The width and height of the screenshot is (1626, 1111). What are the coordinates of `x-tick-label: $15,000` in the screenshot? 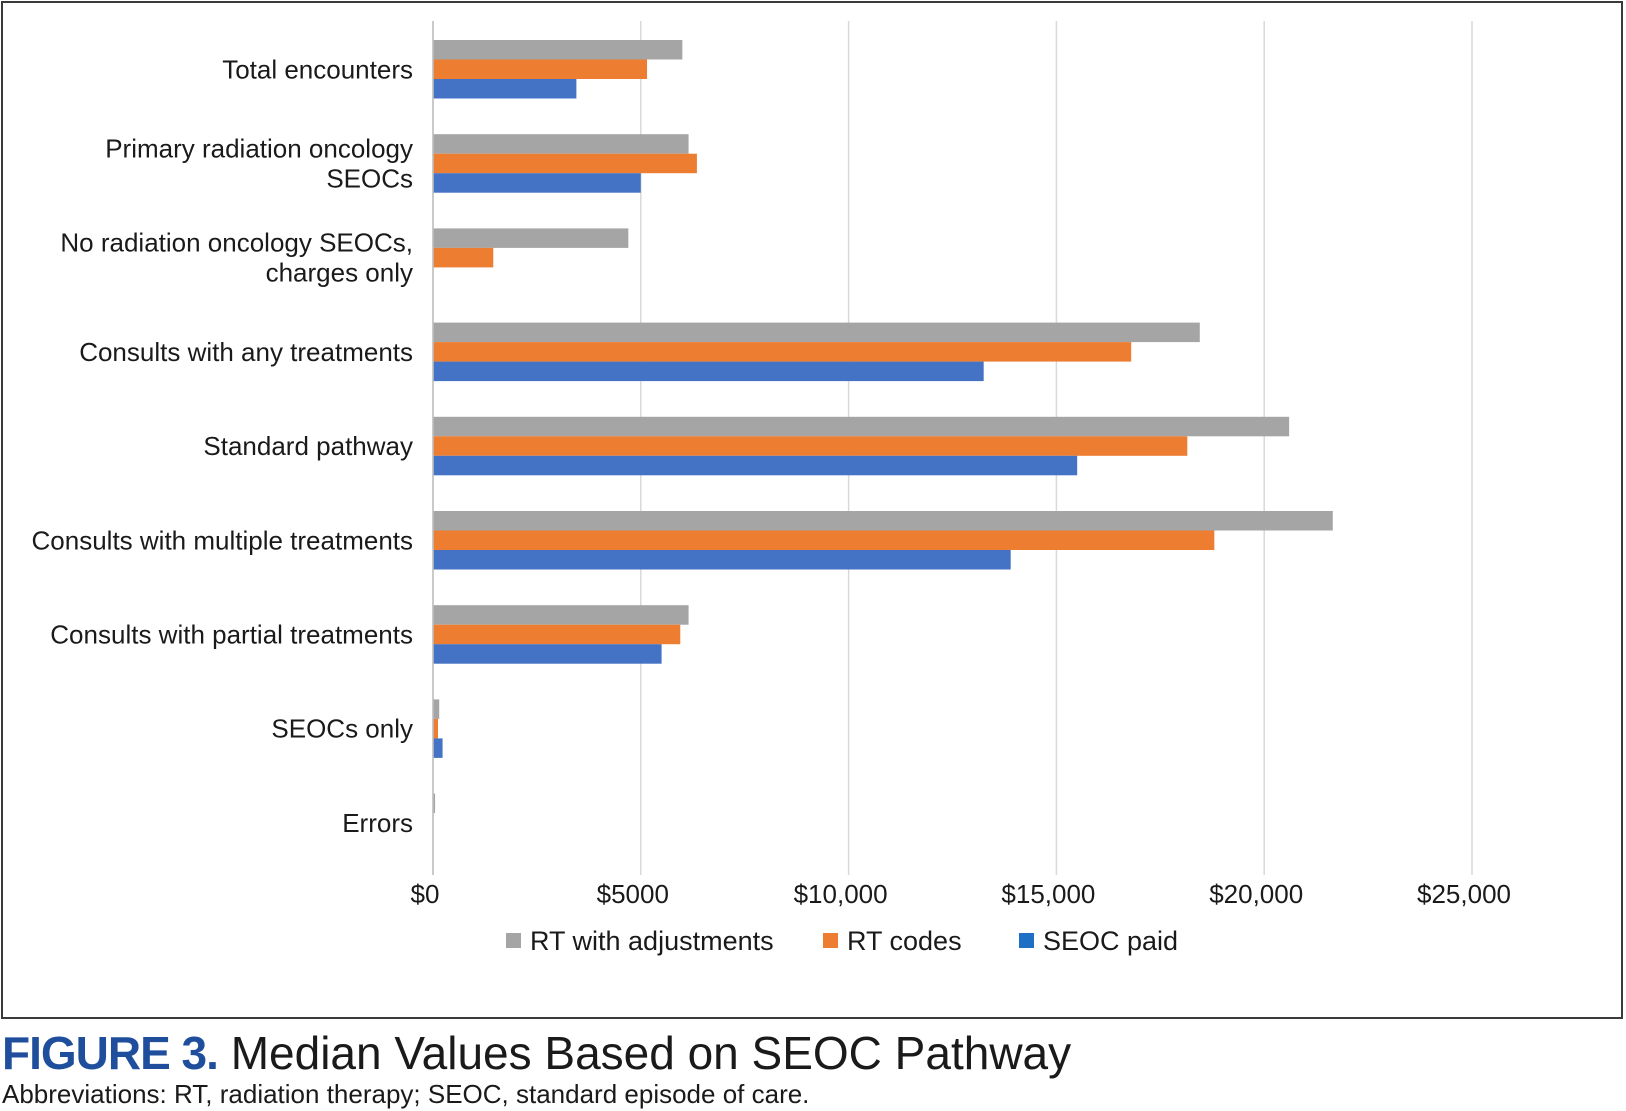 It's located at (1048, 894).